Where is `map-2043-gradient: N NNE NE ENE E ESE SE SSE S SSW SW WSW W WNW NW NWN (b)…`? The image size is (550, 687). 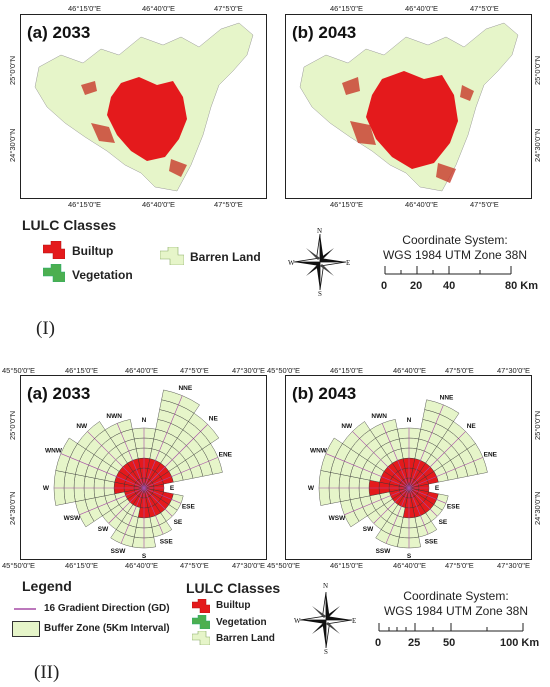 map-2043-gradient: N NNE NE ENE E ESE SE SSE S SSW SW WSW W WNW NW NWN (b)… is located at coordinates (408, 467).